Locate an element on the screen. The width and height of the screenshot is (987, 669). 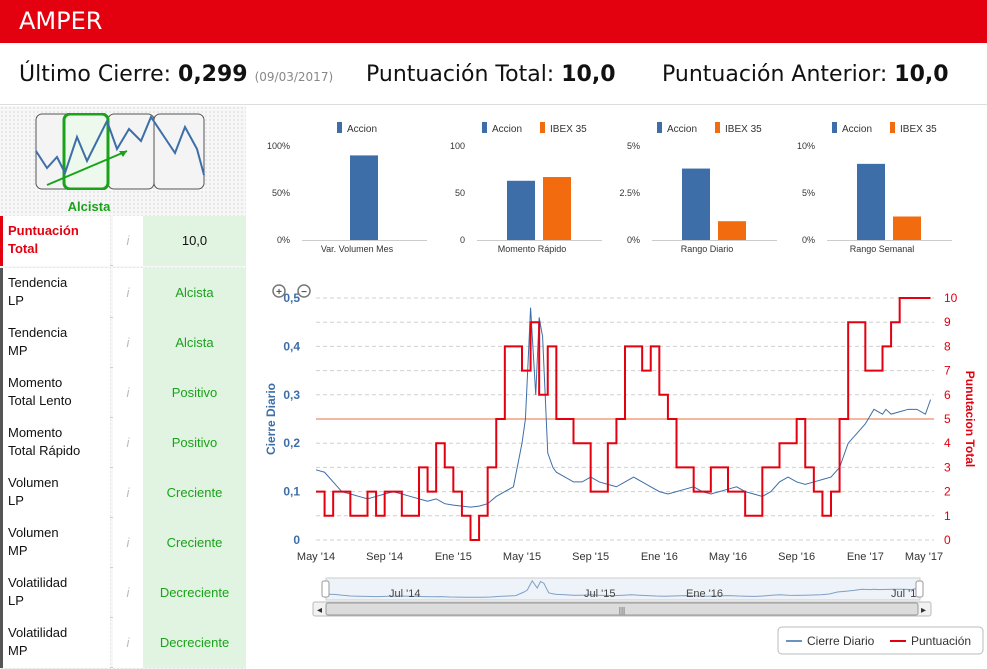
y-right-tick-label: 8 is located at coordinates (947, 346).